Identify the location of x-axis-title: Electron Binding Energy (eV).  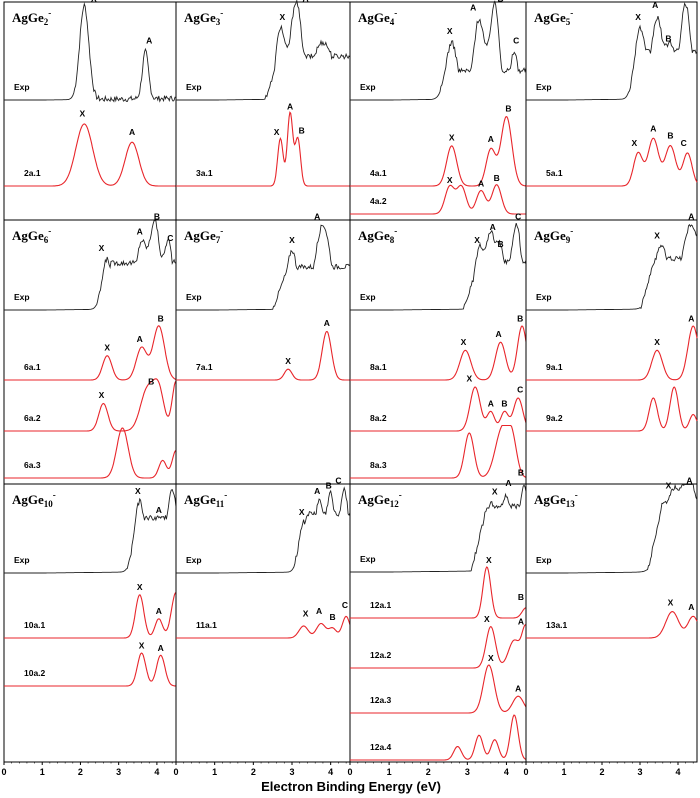
(351, 786).